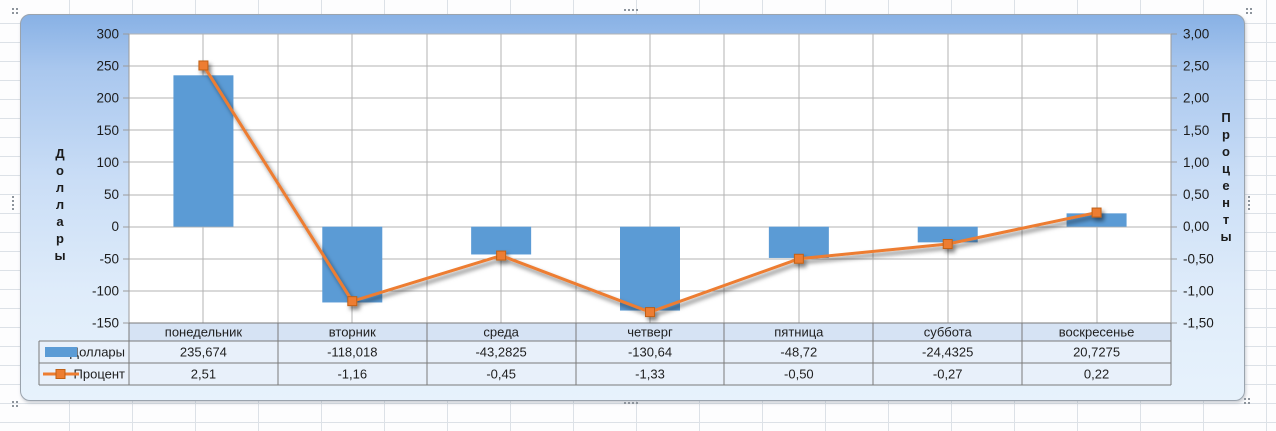 The width and height of the screenshot is (1276, 431). Describe the element at coordinates (105, 290) in the screenshot. I see `left-axis-tick-label: -100` at that location.